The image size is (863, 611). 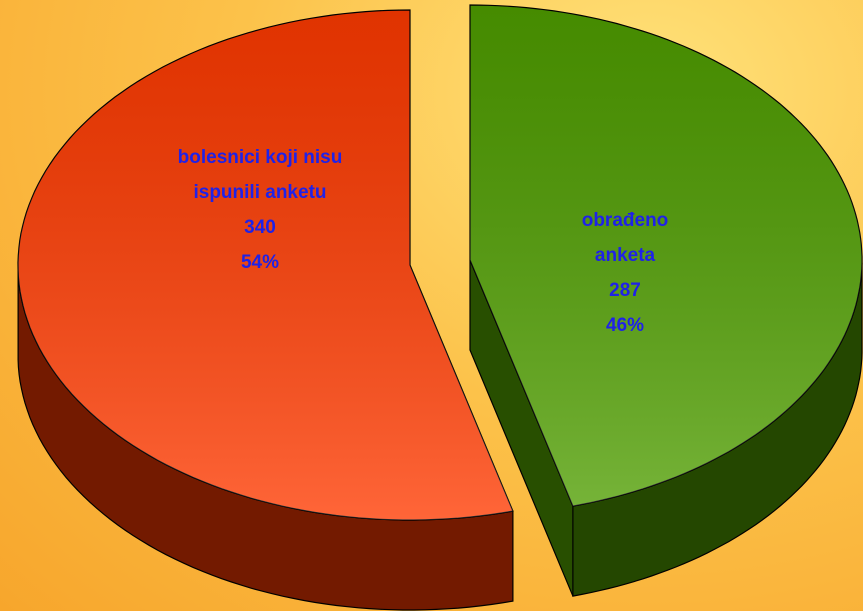 I want to click on category-label: obrađeno anketa, so click(x=625, y=238).